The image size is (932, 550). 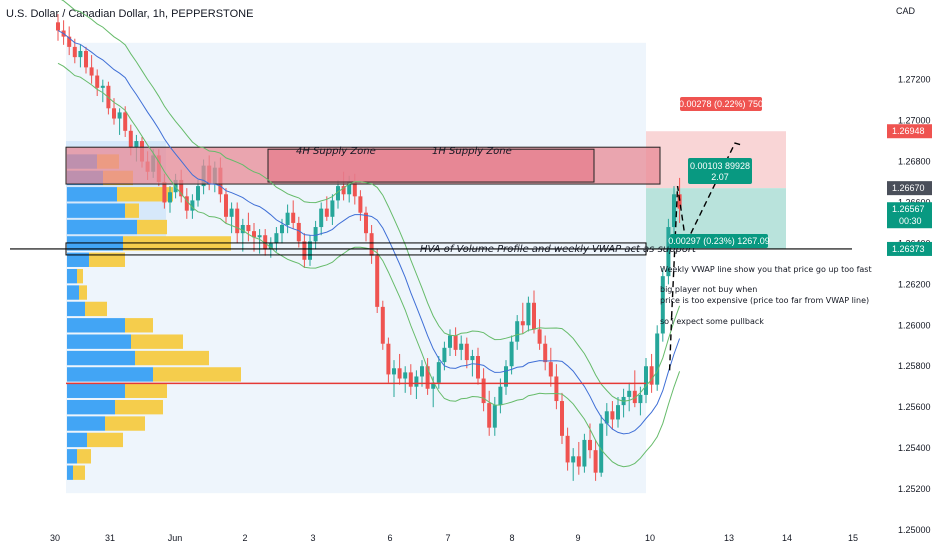 I want to click on price-tag-last, so click(x=909, y=215).